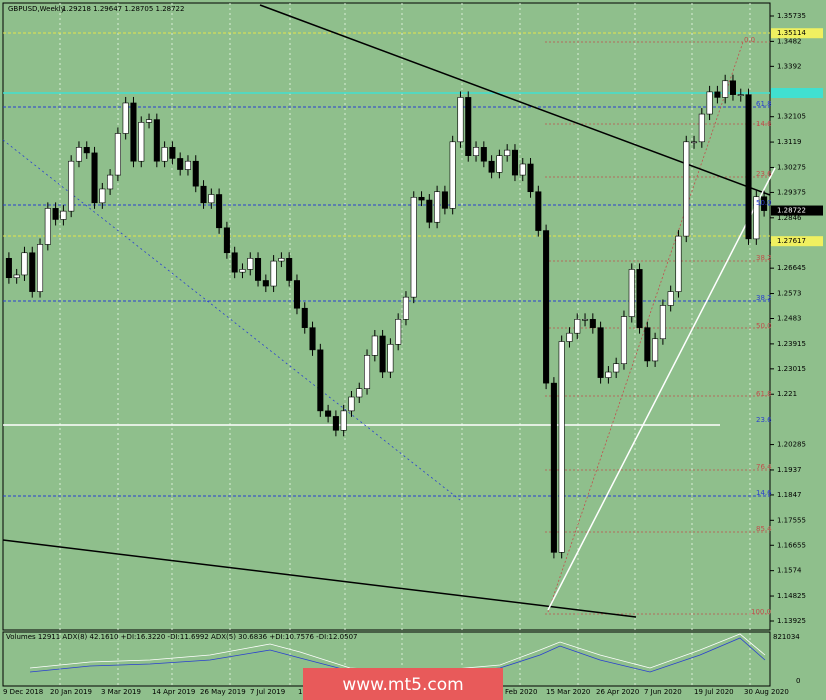  I want to click on y-tick-label: 1.1574, so click(789, 571).